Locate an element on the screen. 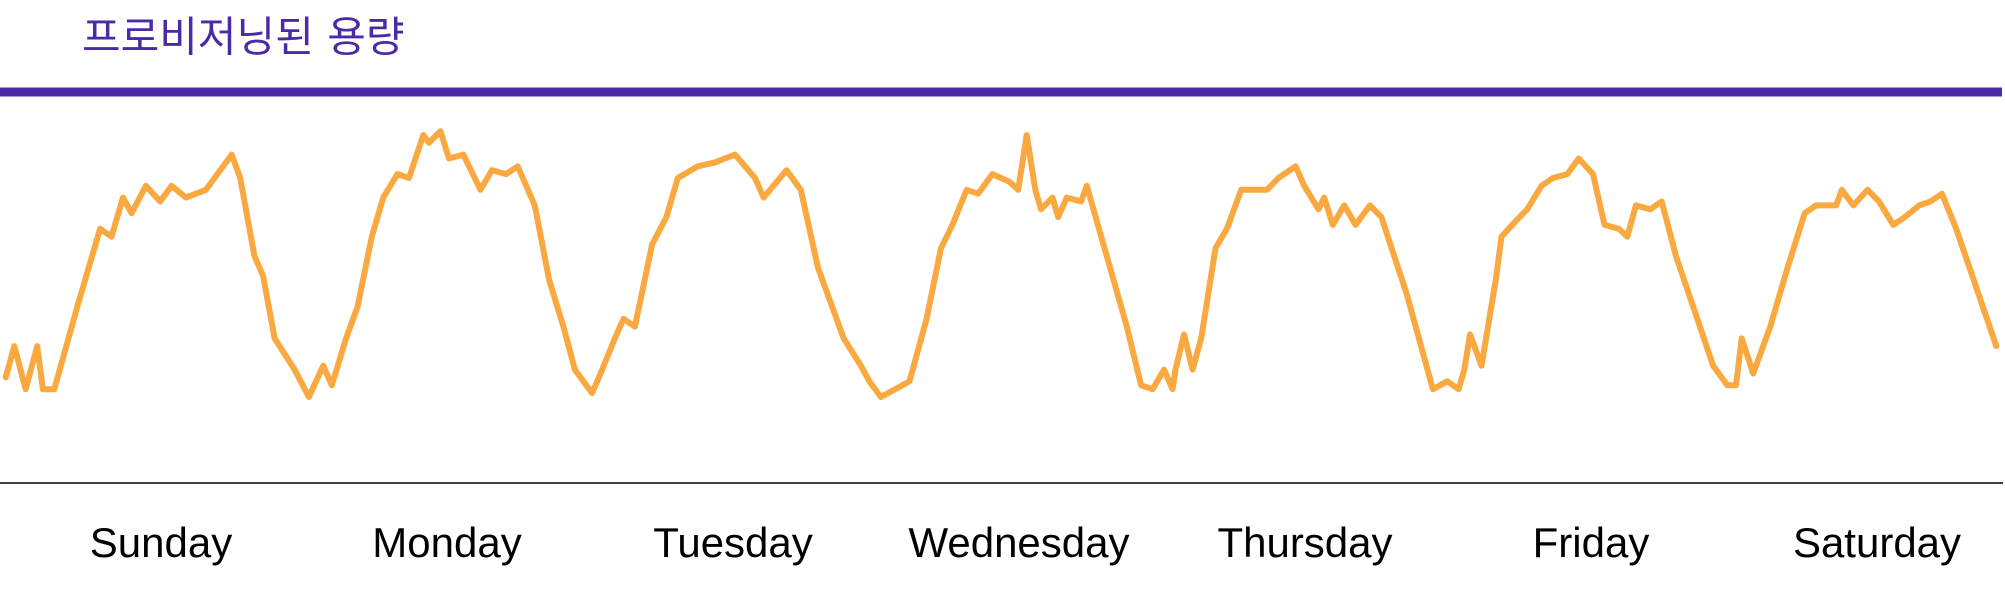  x-tick-label: Thursday is located at coordinates (1304, 542).